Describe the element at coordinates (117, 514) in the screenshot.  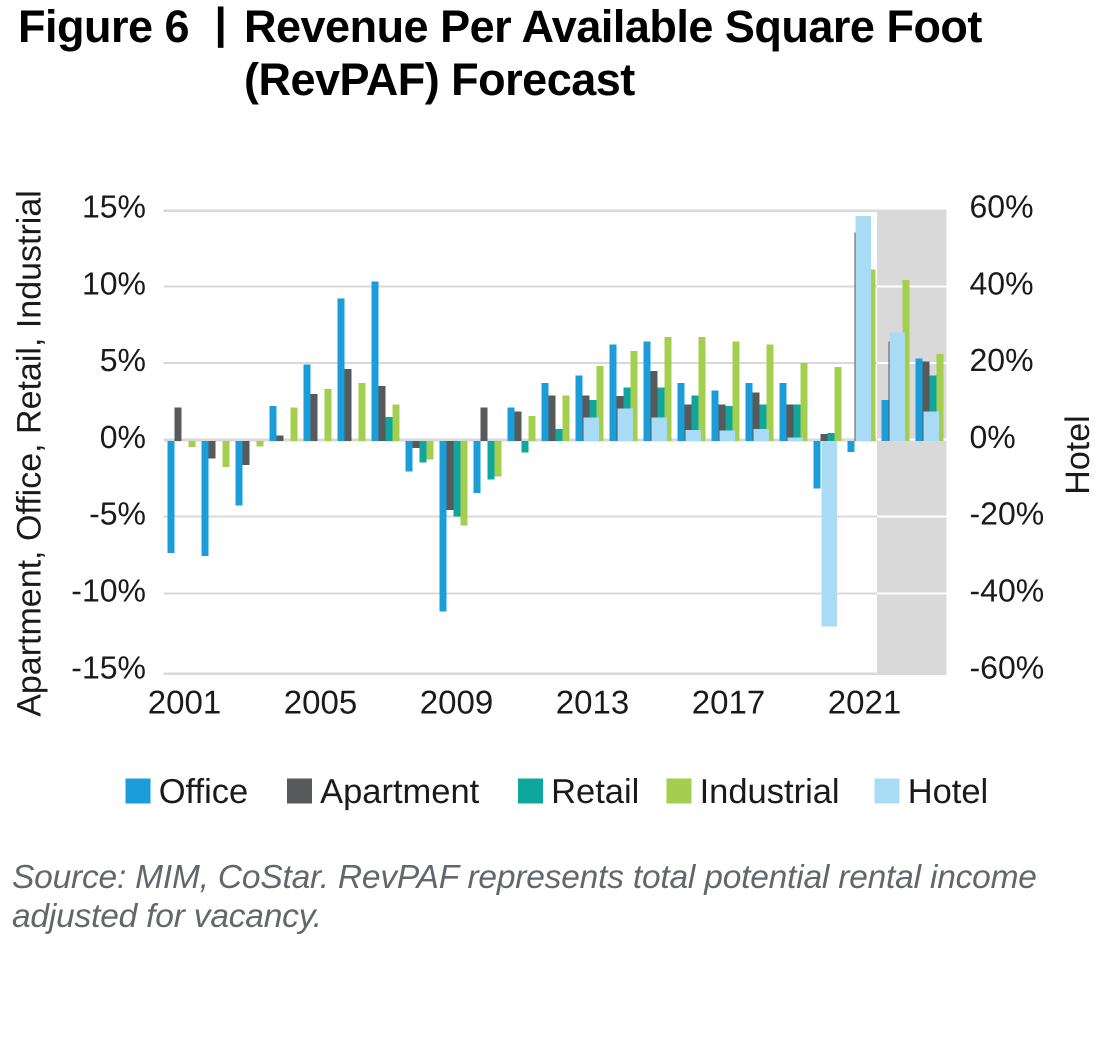
I see `svg-text: -5%` at that location.